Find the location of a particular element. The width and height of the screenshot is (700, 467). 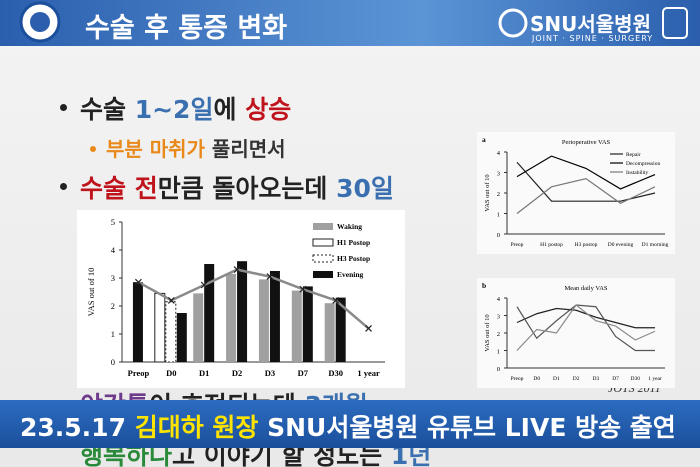

text: 1~2일 is located at coordinates (174, 109).